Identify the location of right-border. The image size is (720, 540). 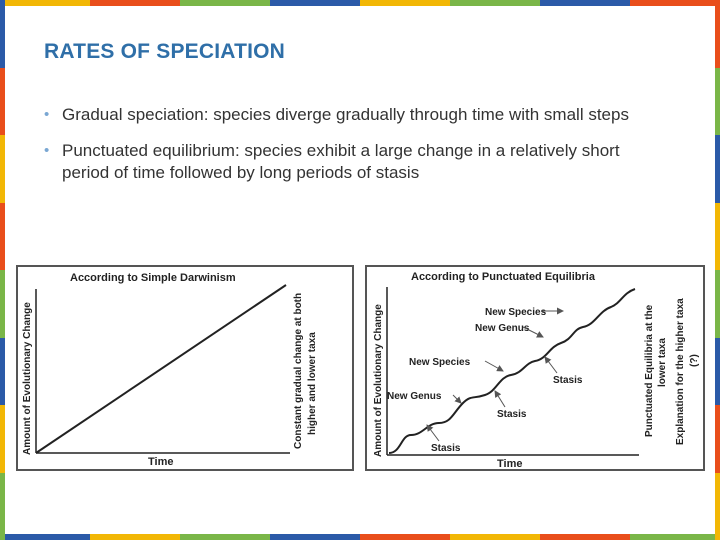
(717, 270).